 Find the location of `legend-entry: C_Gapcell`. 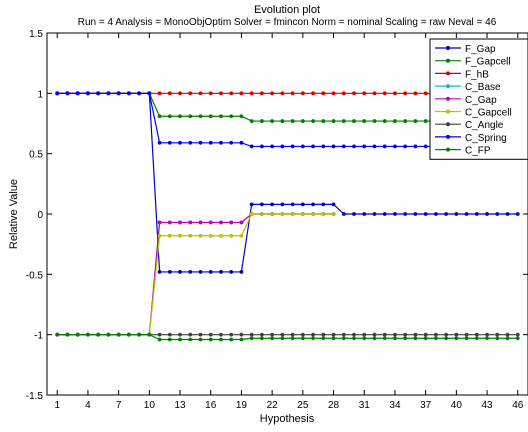

legend-entry: C_Gapcell is located at coordinates (473, 113).